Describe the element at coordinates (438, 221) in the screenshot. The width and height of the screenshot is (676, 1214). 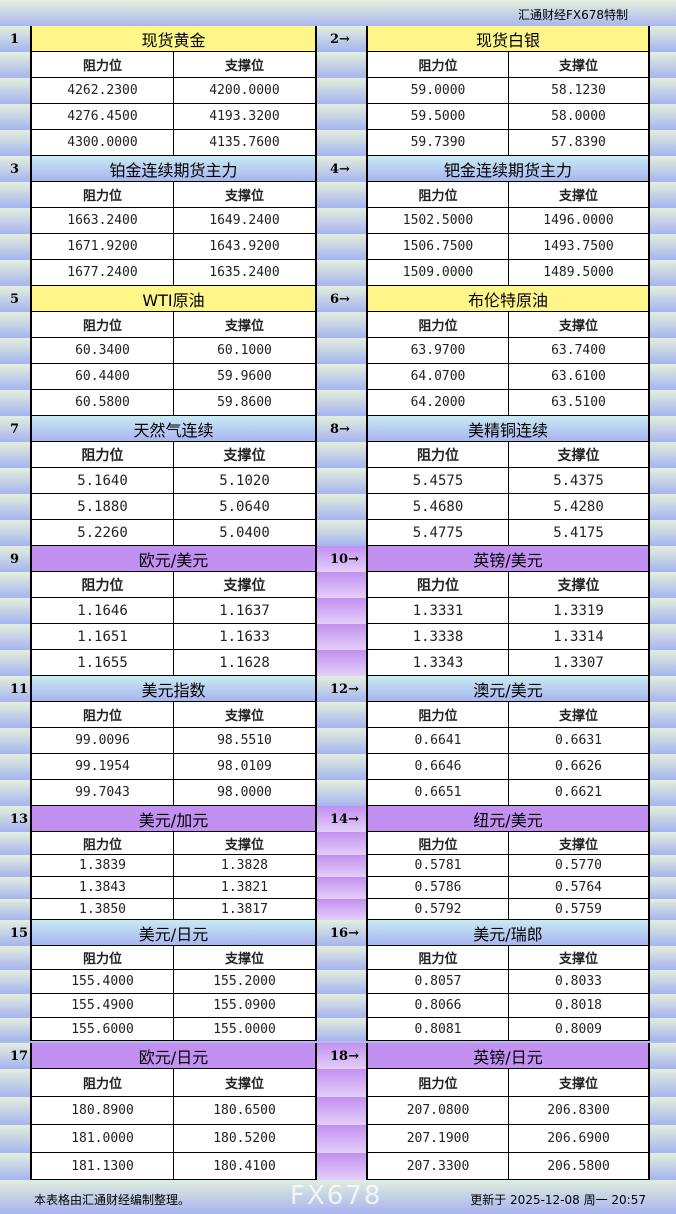
I see `resistance-value: 1502.5000` at that location.